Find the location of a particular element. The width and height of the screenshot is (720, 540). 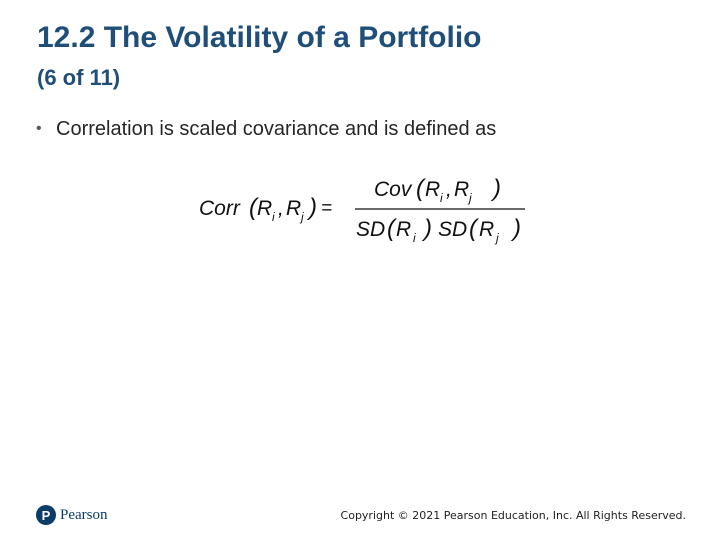

pearson-wordmark: Pearson is located at coordinates (84, 514).